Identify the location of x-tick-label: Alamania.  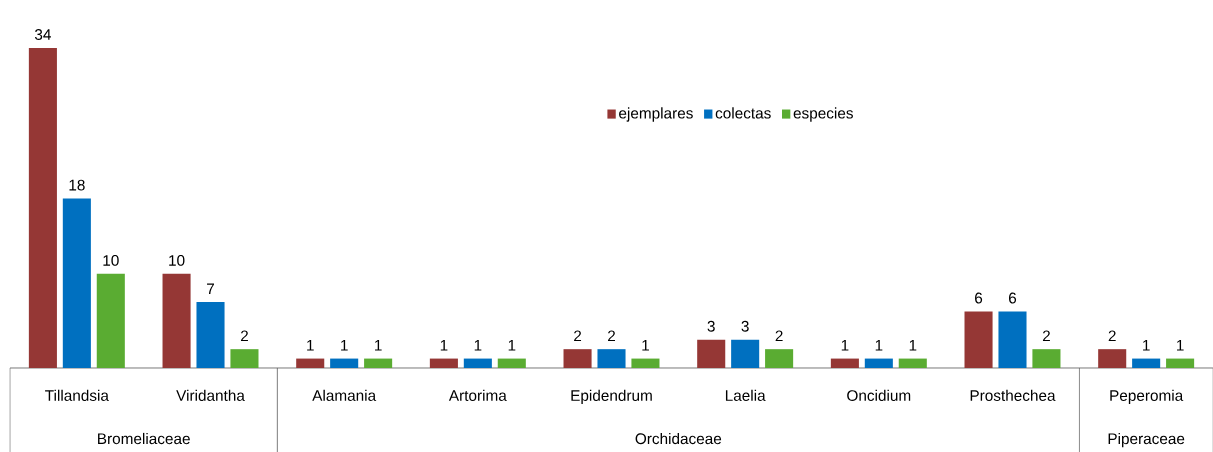
(344, 395).